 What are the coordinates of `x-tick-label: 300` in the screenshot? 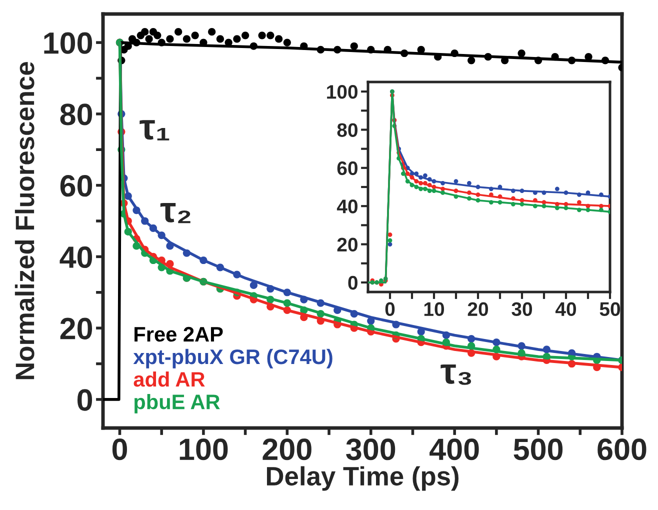 It's located at (371, 449).